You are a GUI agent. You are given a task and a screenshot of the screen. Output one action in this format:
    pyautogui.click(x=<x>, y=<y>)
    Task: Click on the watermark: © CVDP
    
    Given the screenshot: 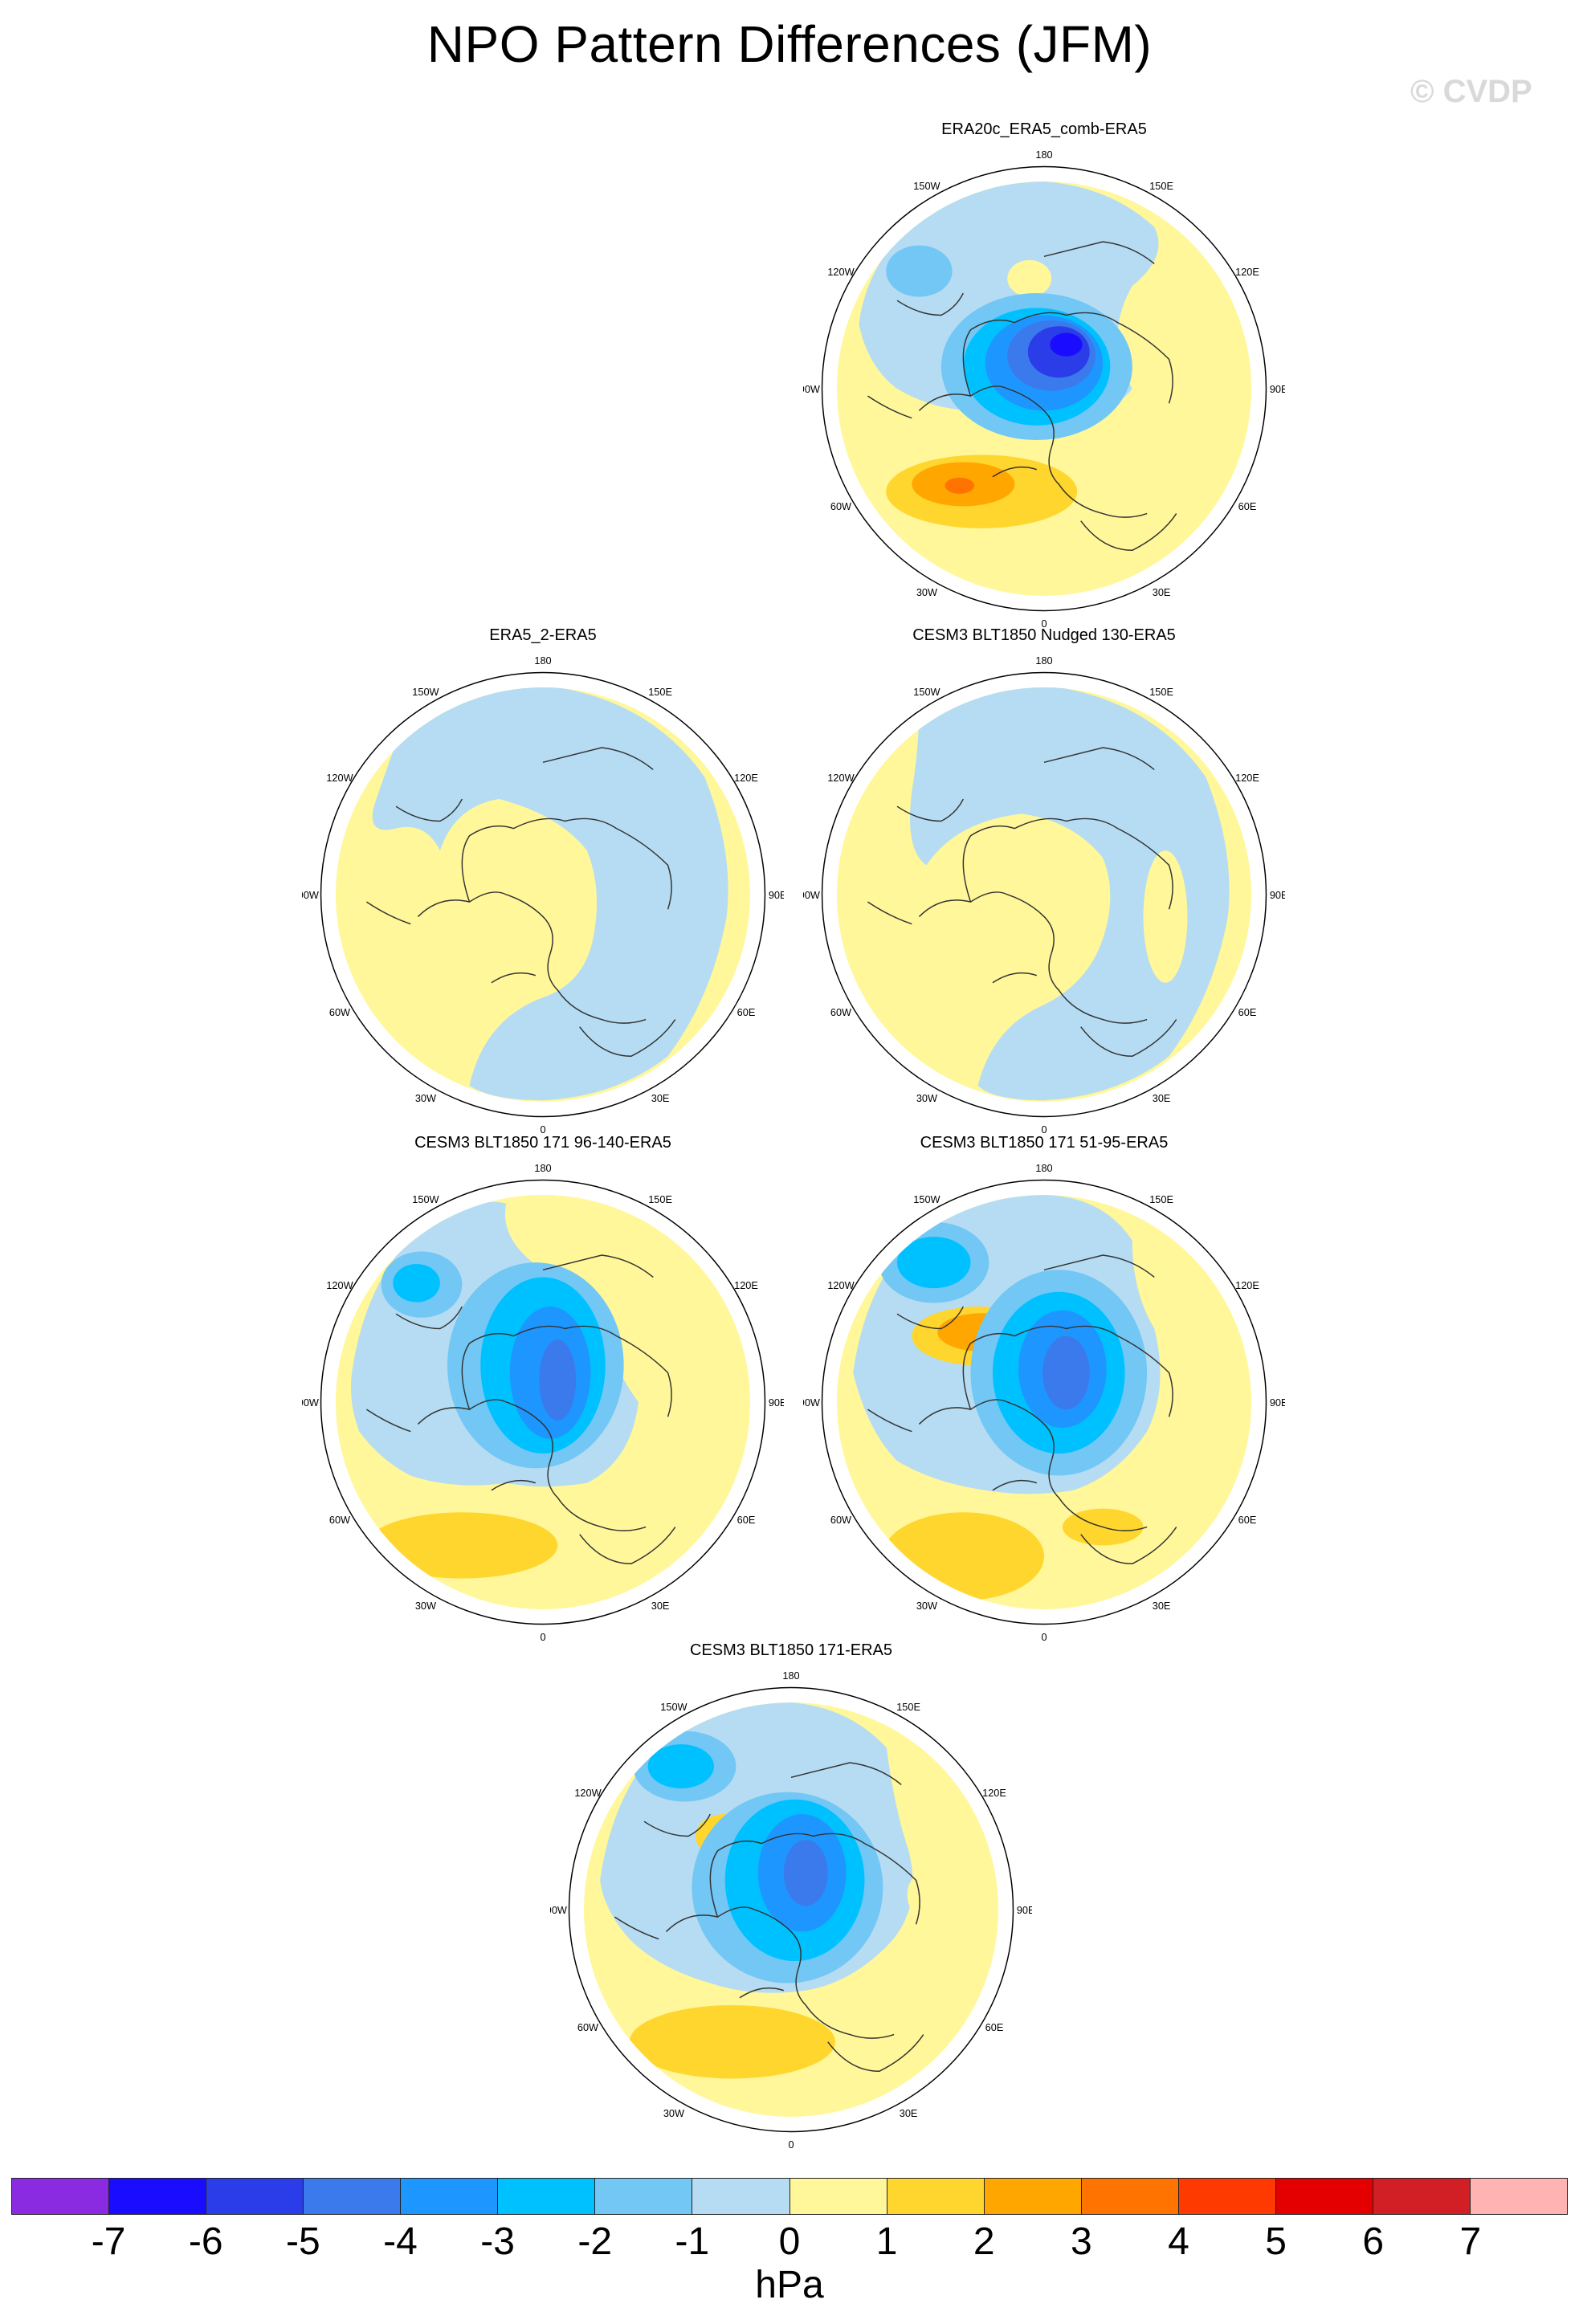 What is the action you would take?
    pyautogui.click(x=1471, y=92)
    